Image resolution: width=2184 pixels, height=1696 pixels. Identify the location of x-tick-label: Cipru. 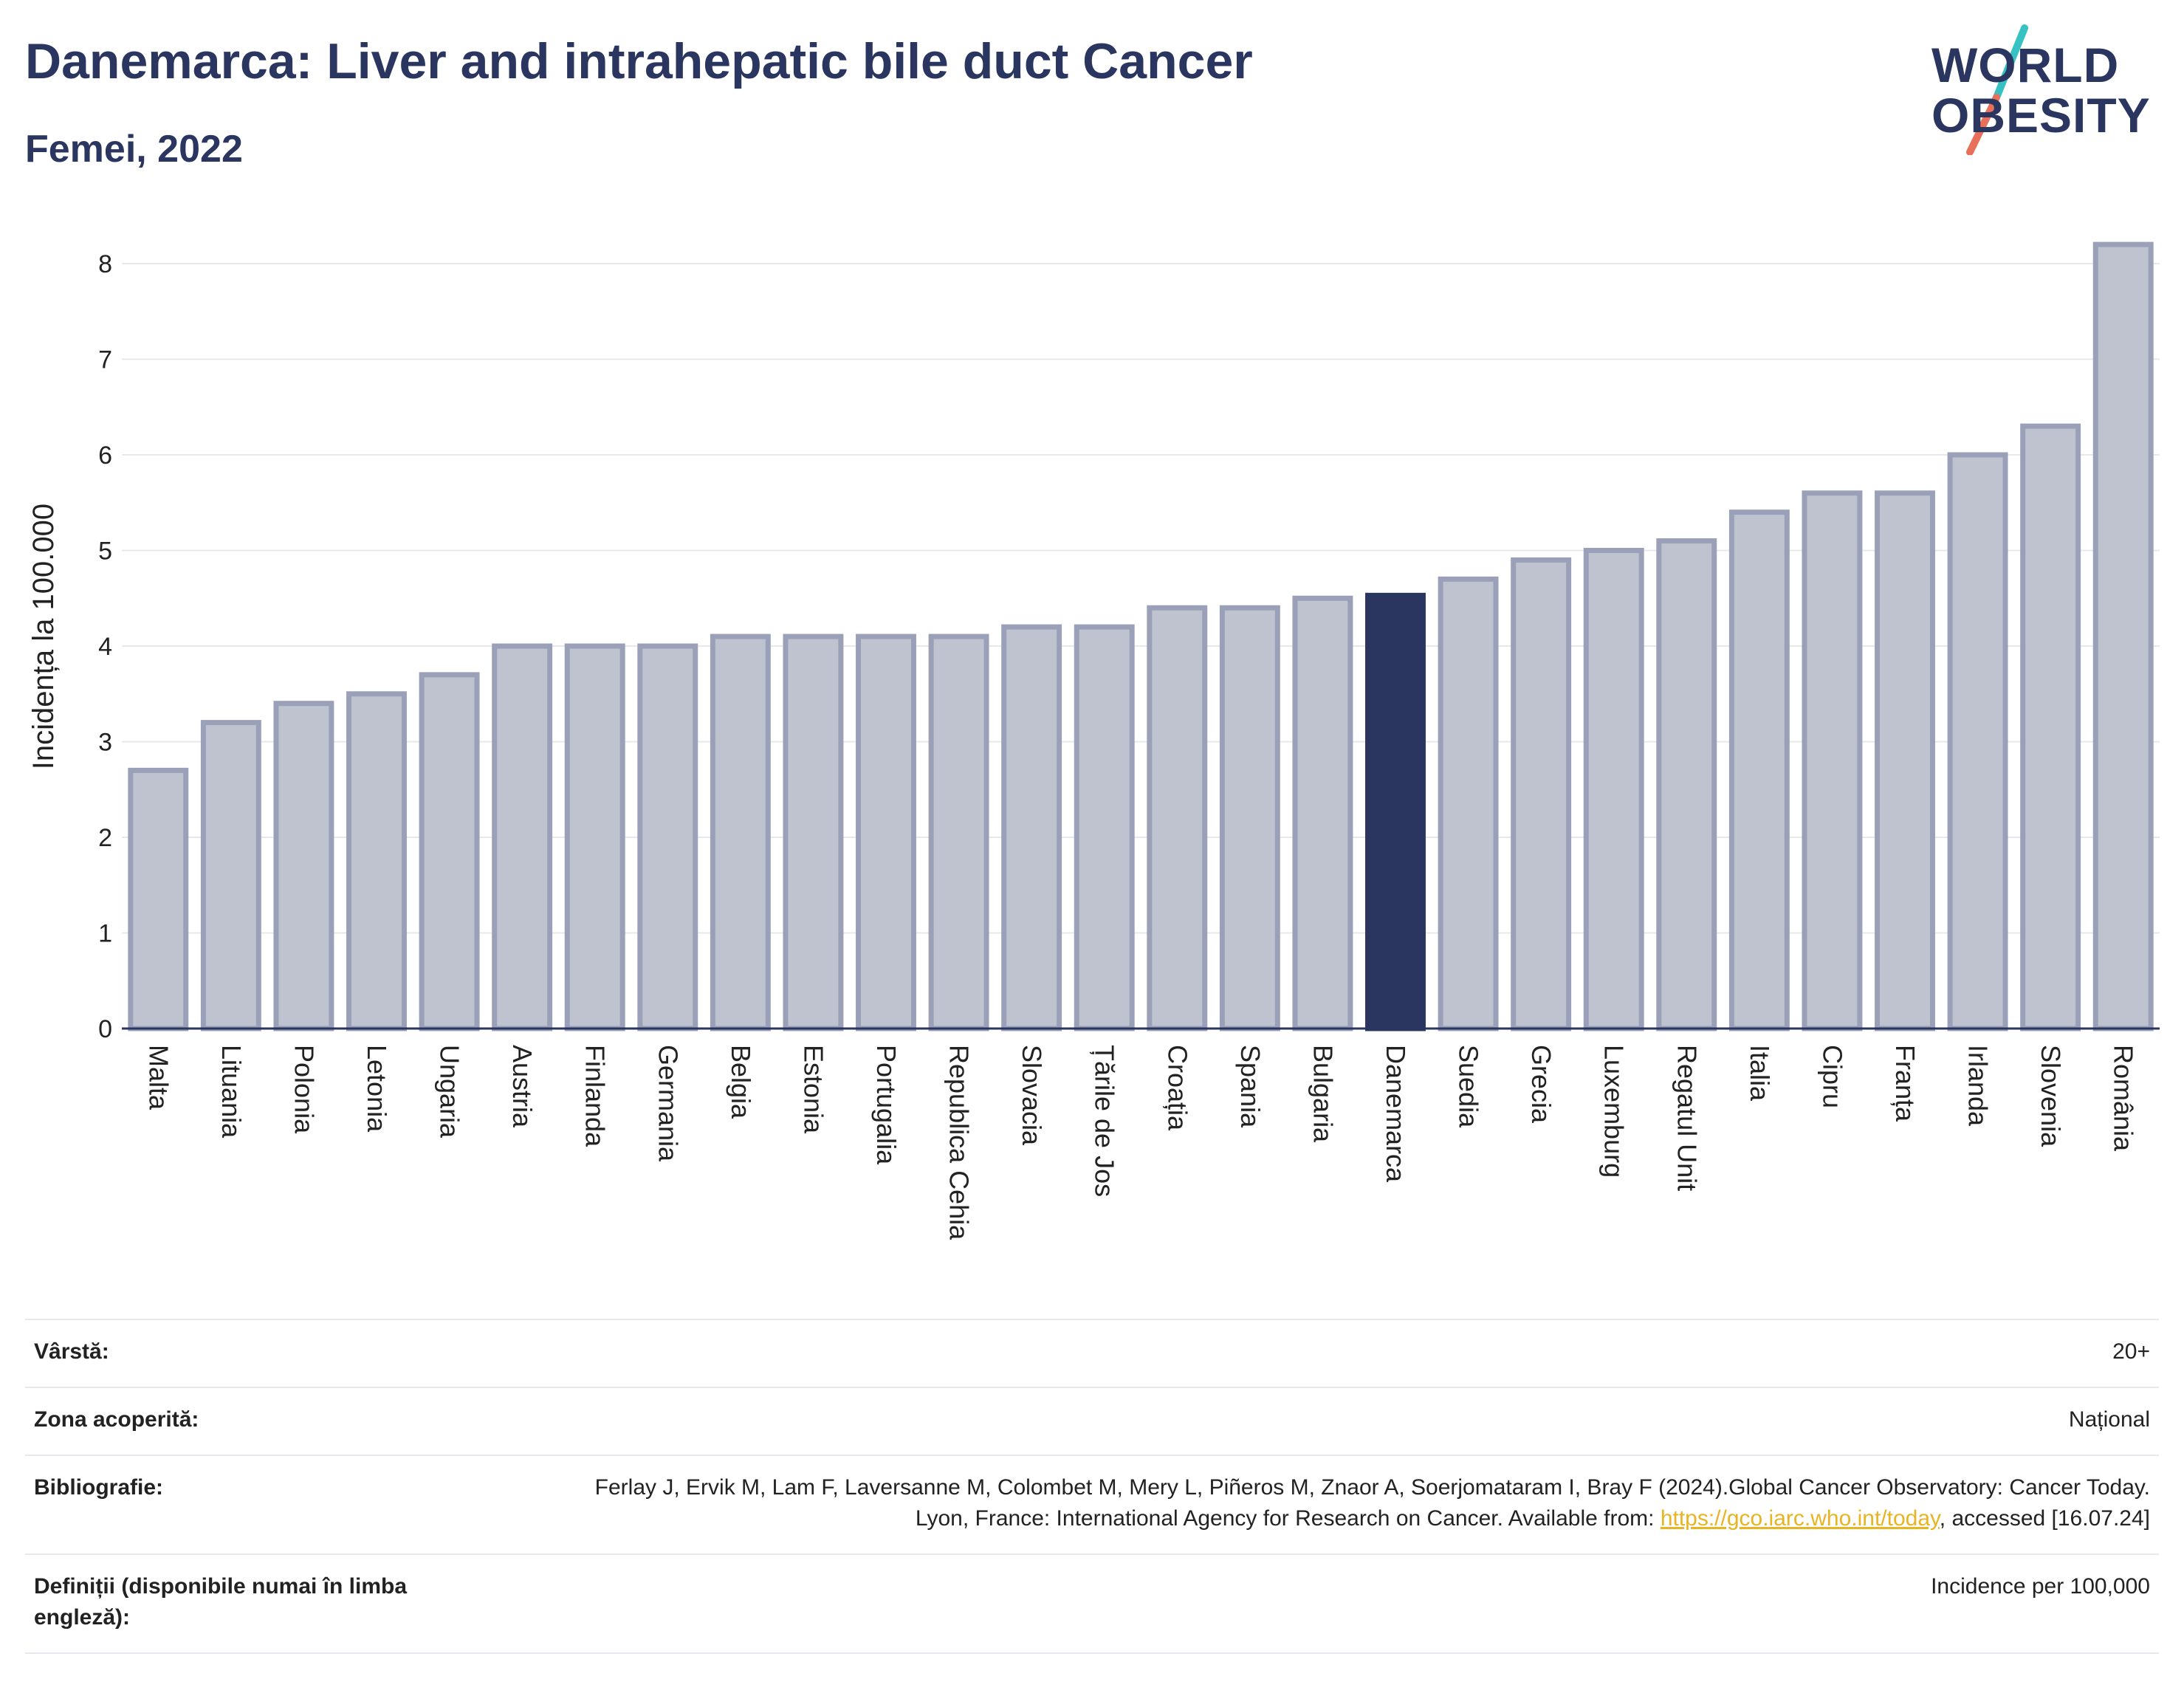
(1832, 1076).